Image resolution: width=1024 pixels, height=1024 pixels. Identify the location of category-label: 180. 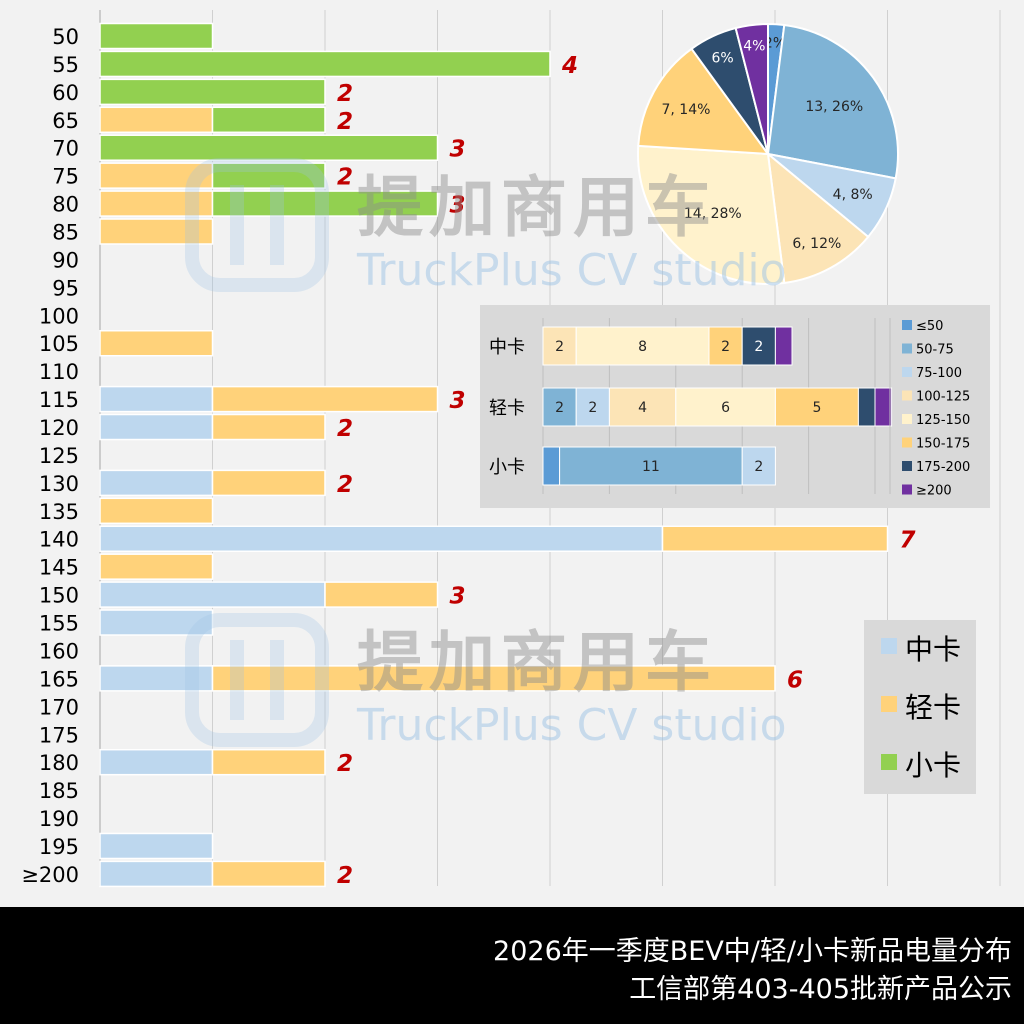
(59, 763).